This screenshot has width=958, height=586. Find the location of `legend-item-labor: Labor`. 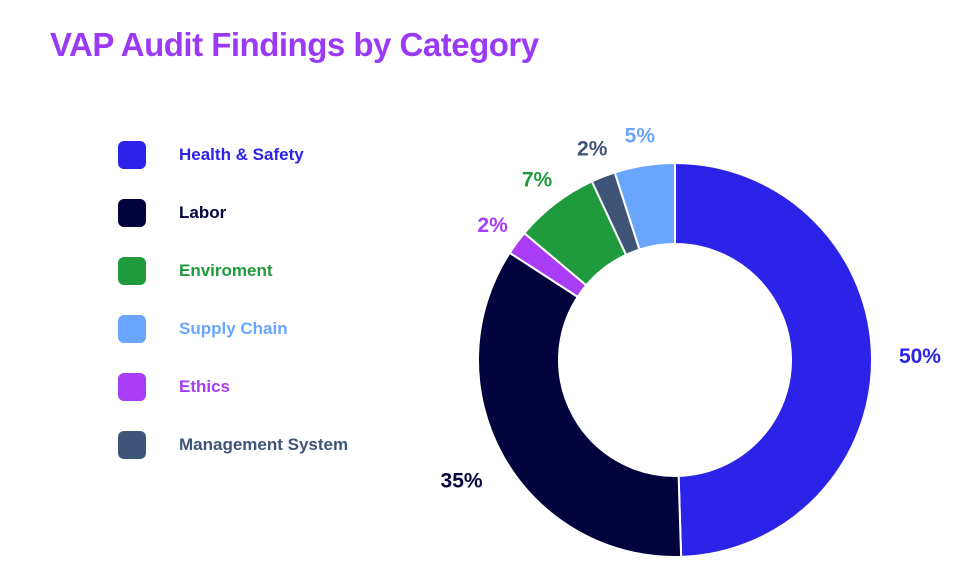

legend-item-labor: Labor is located at coordinates (233, 213).